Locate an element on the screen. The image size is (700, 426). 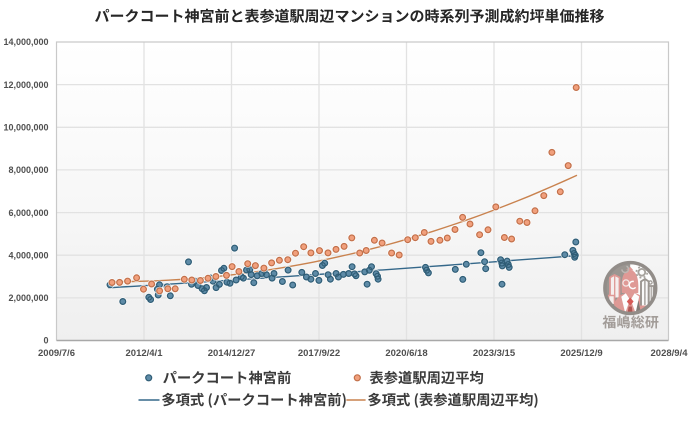
svg-text: 2017/9/22 is located at coordinates (319, 353).